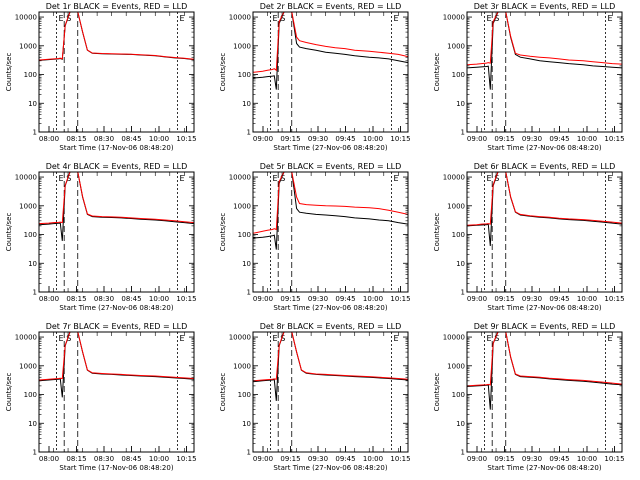  What do you see at coordinates (504, 459) in the screenshot?
I see `x-tick-label: 09:15` at bounding box center [504, 459].